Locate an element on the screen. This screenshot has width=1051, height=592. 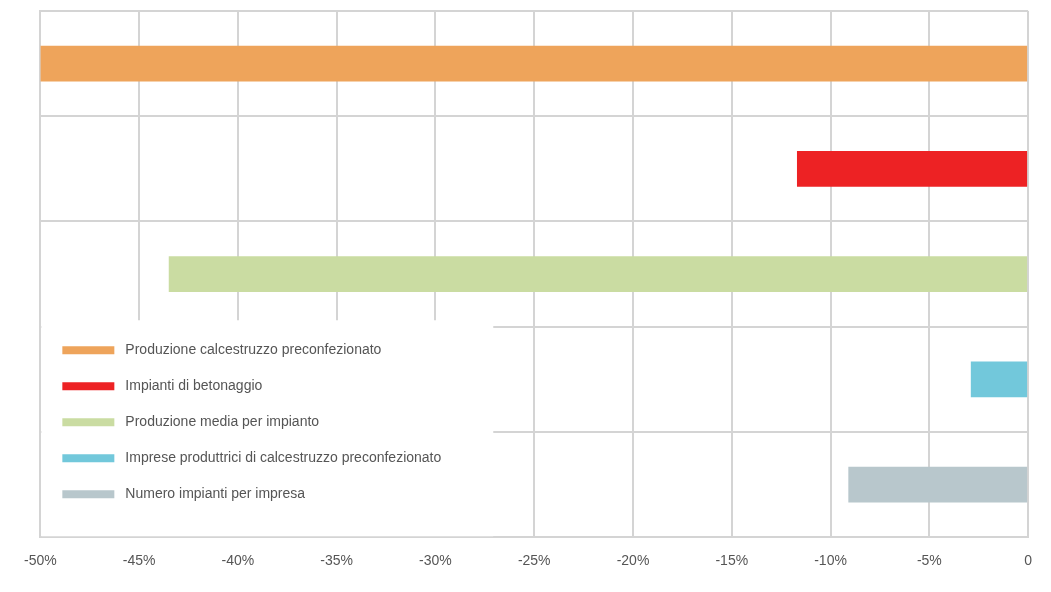
x-tick-label: -45% is located at coordinates (139, 560).